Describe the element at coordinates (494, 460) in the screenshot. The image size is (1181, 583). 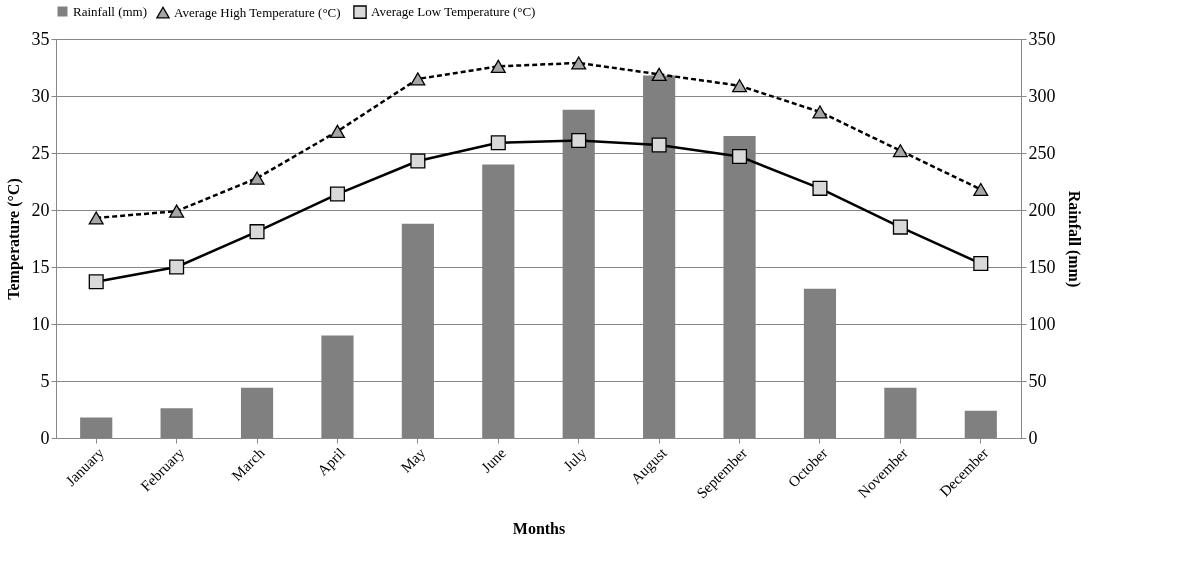
I see `x-tick-label: June` at that location.